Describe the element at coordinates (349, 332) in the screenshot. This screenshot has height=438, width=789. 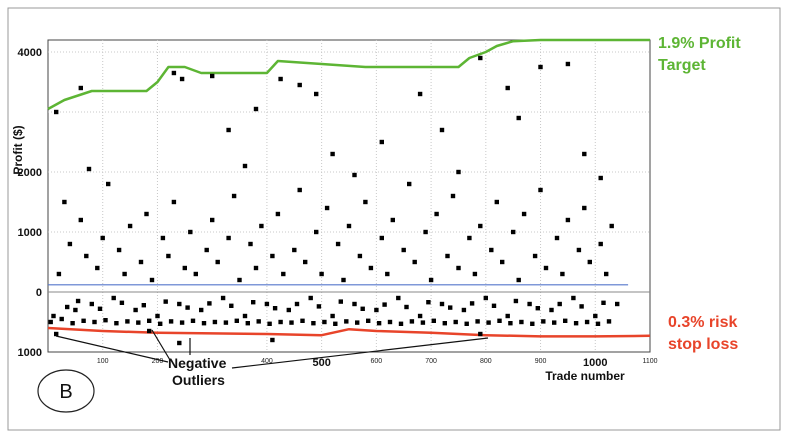
I see `stop-loss-line` at that location.